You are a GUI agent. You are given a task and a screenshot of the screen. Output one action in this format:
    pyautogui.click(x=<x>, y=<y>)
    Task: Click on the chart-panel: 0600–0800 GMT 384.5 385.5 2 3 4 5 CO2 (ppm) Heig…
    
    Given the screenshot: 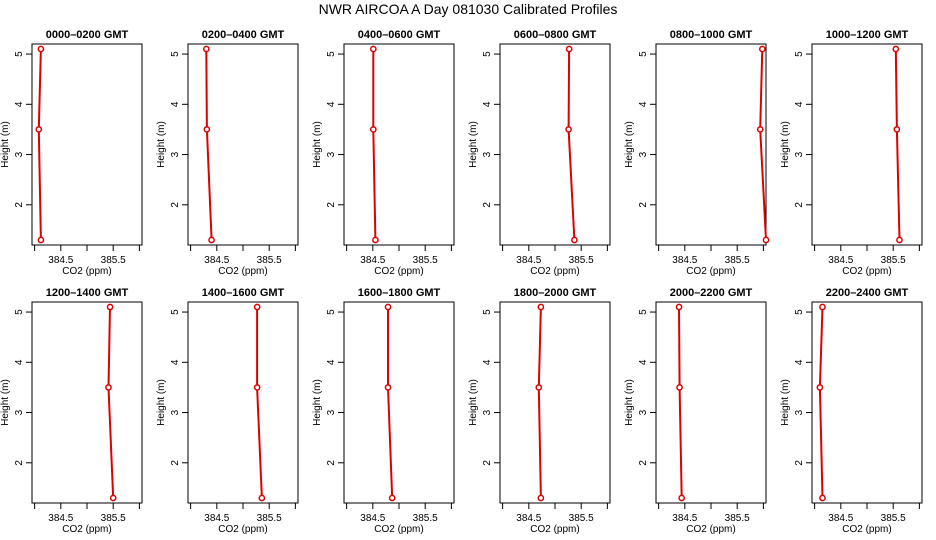 What is the action you would take?
    pyautogui.click(x=539, y=153)
    